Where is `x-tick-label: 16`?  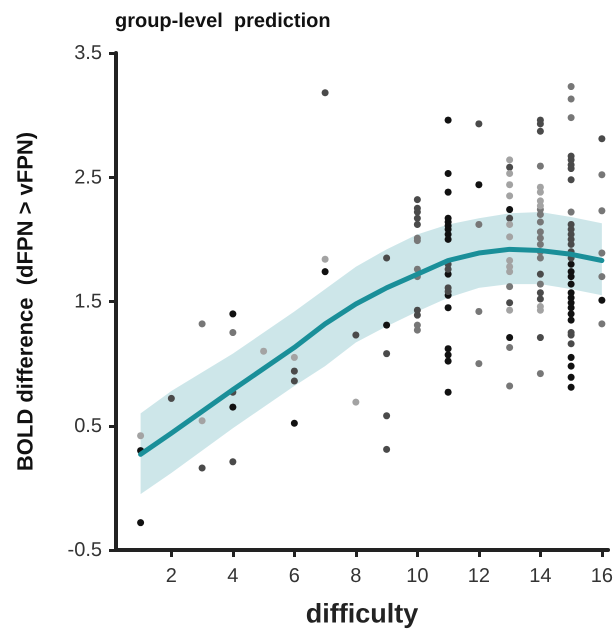 x-tick-label: 16 is located at coordinates (601, 576).